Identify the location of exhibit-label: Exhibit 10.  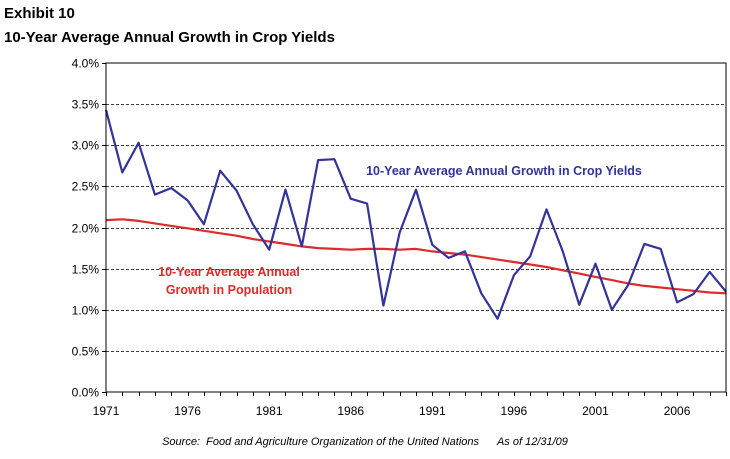
(39, 13).